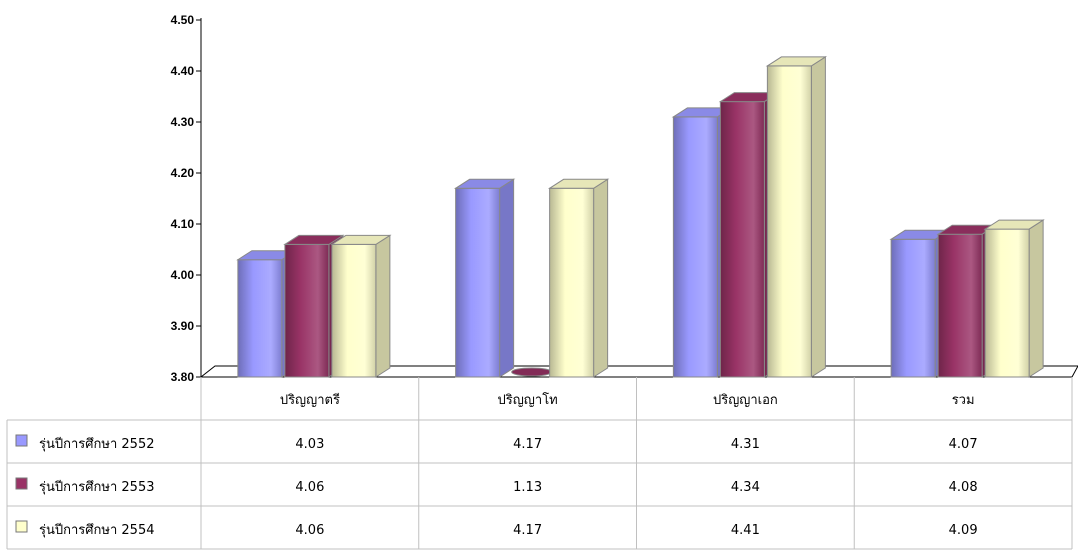 This screenshot has height=555, width=1078. What do you see at coordinates (96, 530) in the screenshot?
I see `legend-label: รุ่นปีการศึกษา 2554` at bounding box center [96, 530].